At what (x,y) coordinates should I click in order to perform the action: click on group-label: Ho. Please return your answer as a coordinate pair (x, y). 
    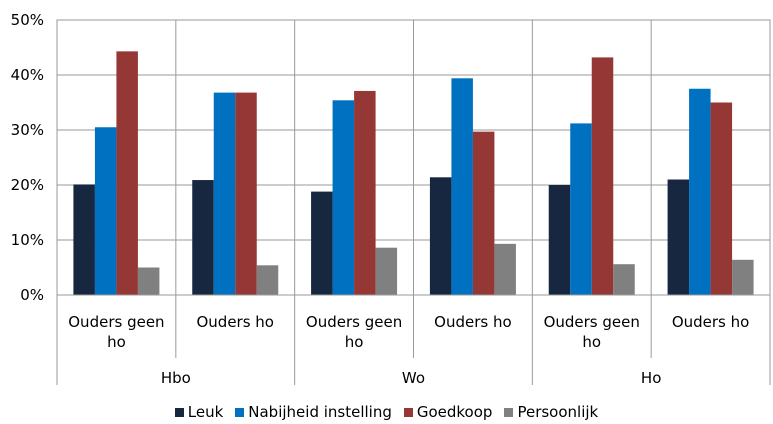
    Looking at the image, I should click on (651, 378).